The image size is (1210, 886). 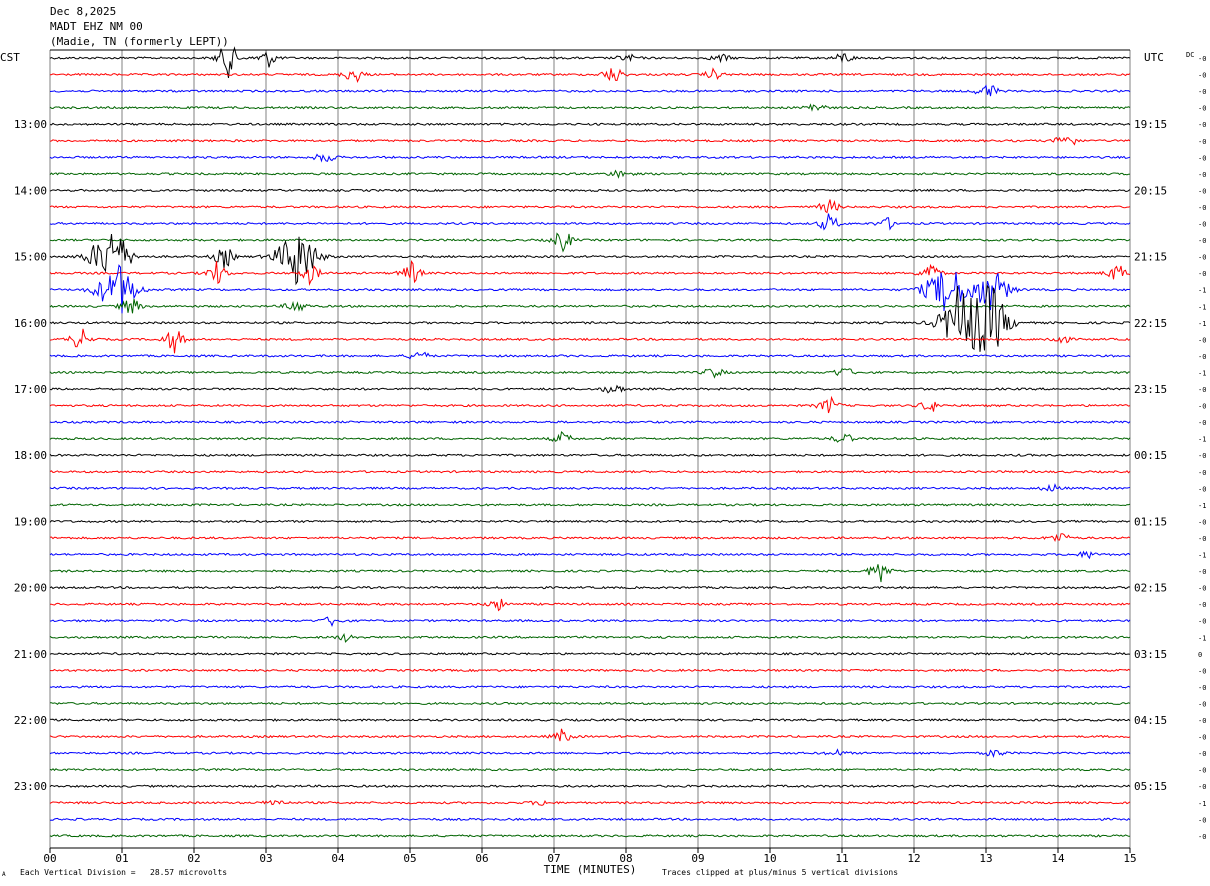 What do you see at coordinates (30, 720) in the screenshot?
I see `cst-time-label-9: 22:00` at bounding box center [30, 720].